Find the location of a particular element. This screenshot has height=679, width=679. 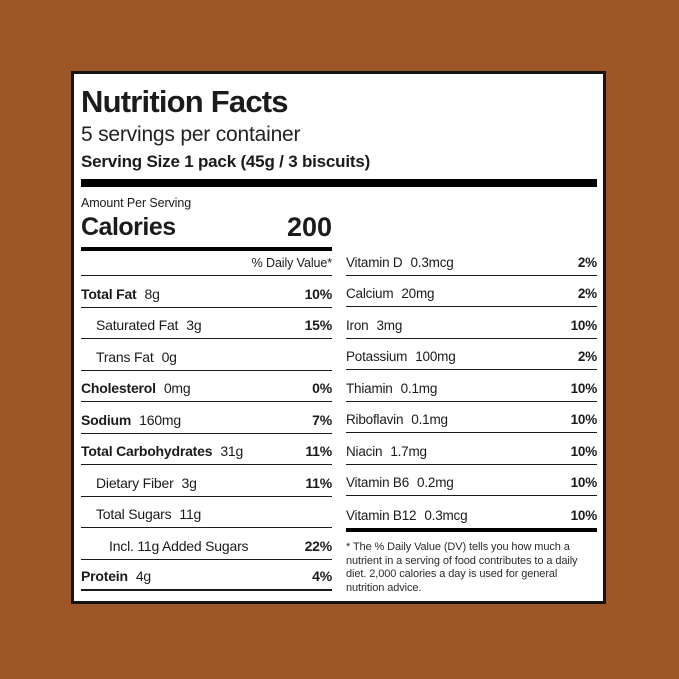

nutrient-amount: 100mg is located at coordinates (435, 356).